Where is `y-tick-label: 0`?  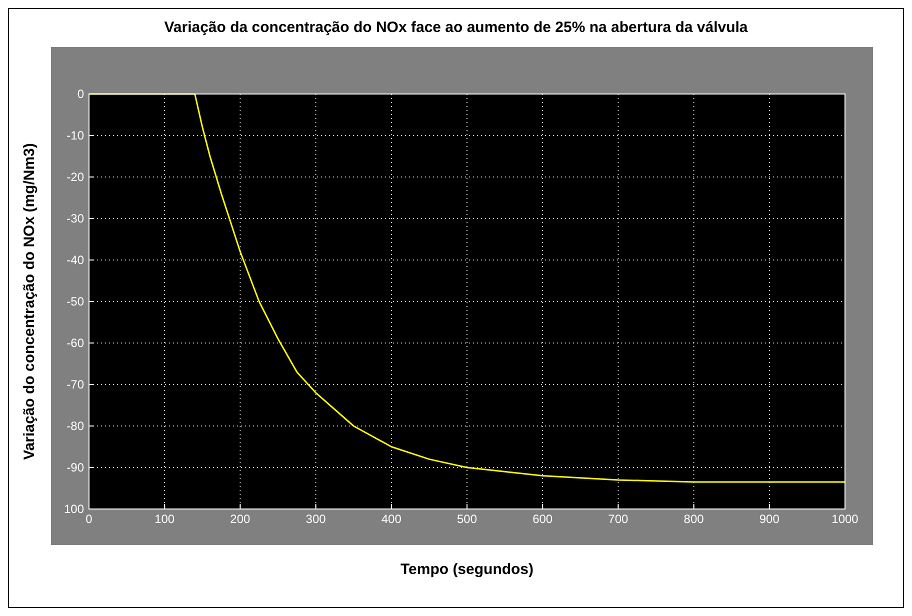 y-tick-label: 0 is located at coordinates (80, 94).